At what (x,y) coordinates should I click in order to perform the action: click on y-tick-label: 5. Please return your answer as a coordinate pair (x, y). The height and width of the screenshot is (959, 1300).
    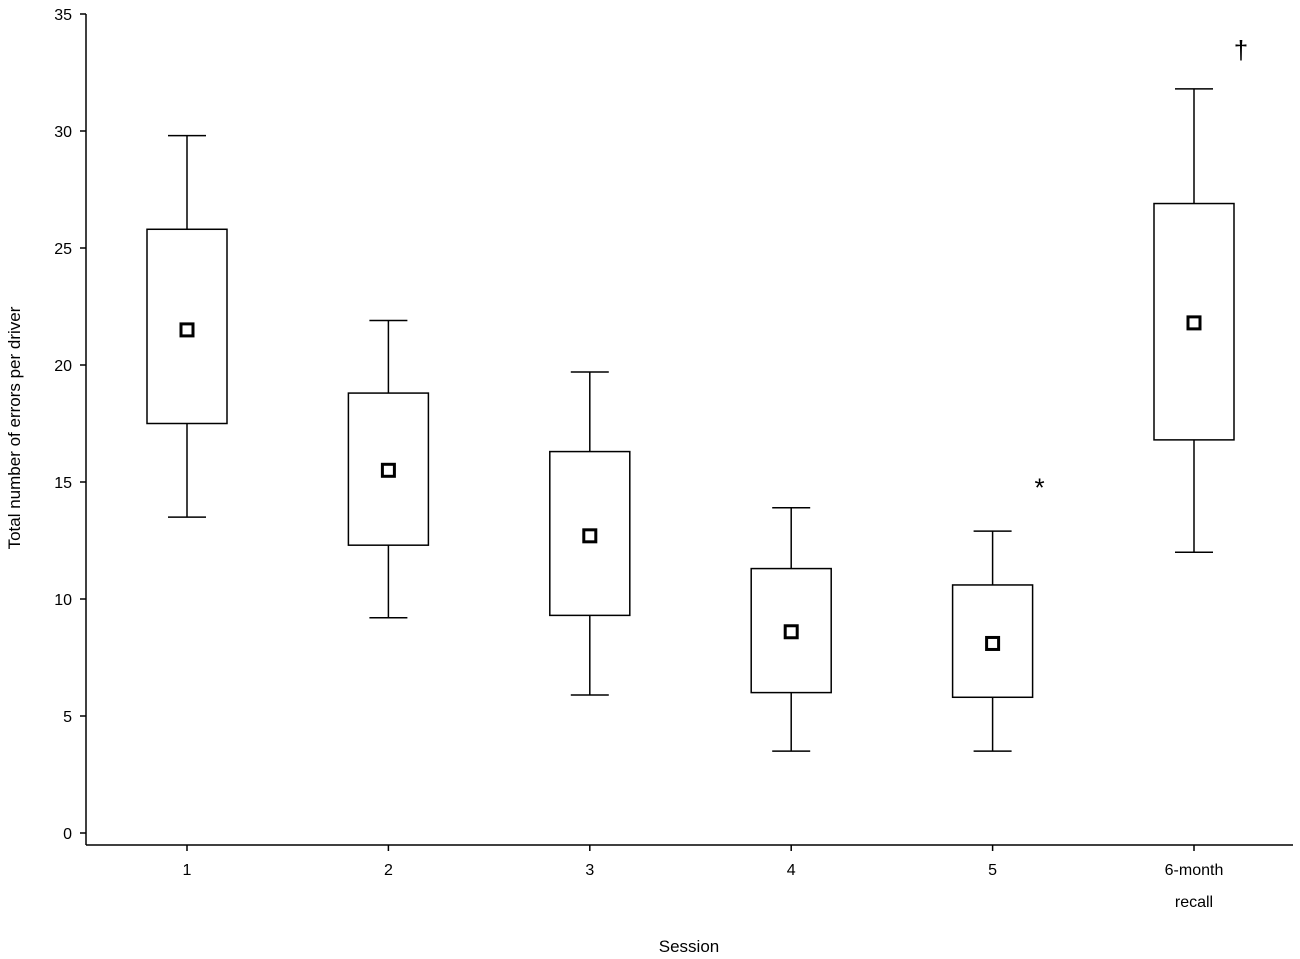
    Looking at the image, I should click on (67, 717).